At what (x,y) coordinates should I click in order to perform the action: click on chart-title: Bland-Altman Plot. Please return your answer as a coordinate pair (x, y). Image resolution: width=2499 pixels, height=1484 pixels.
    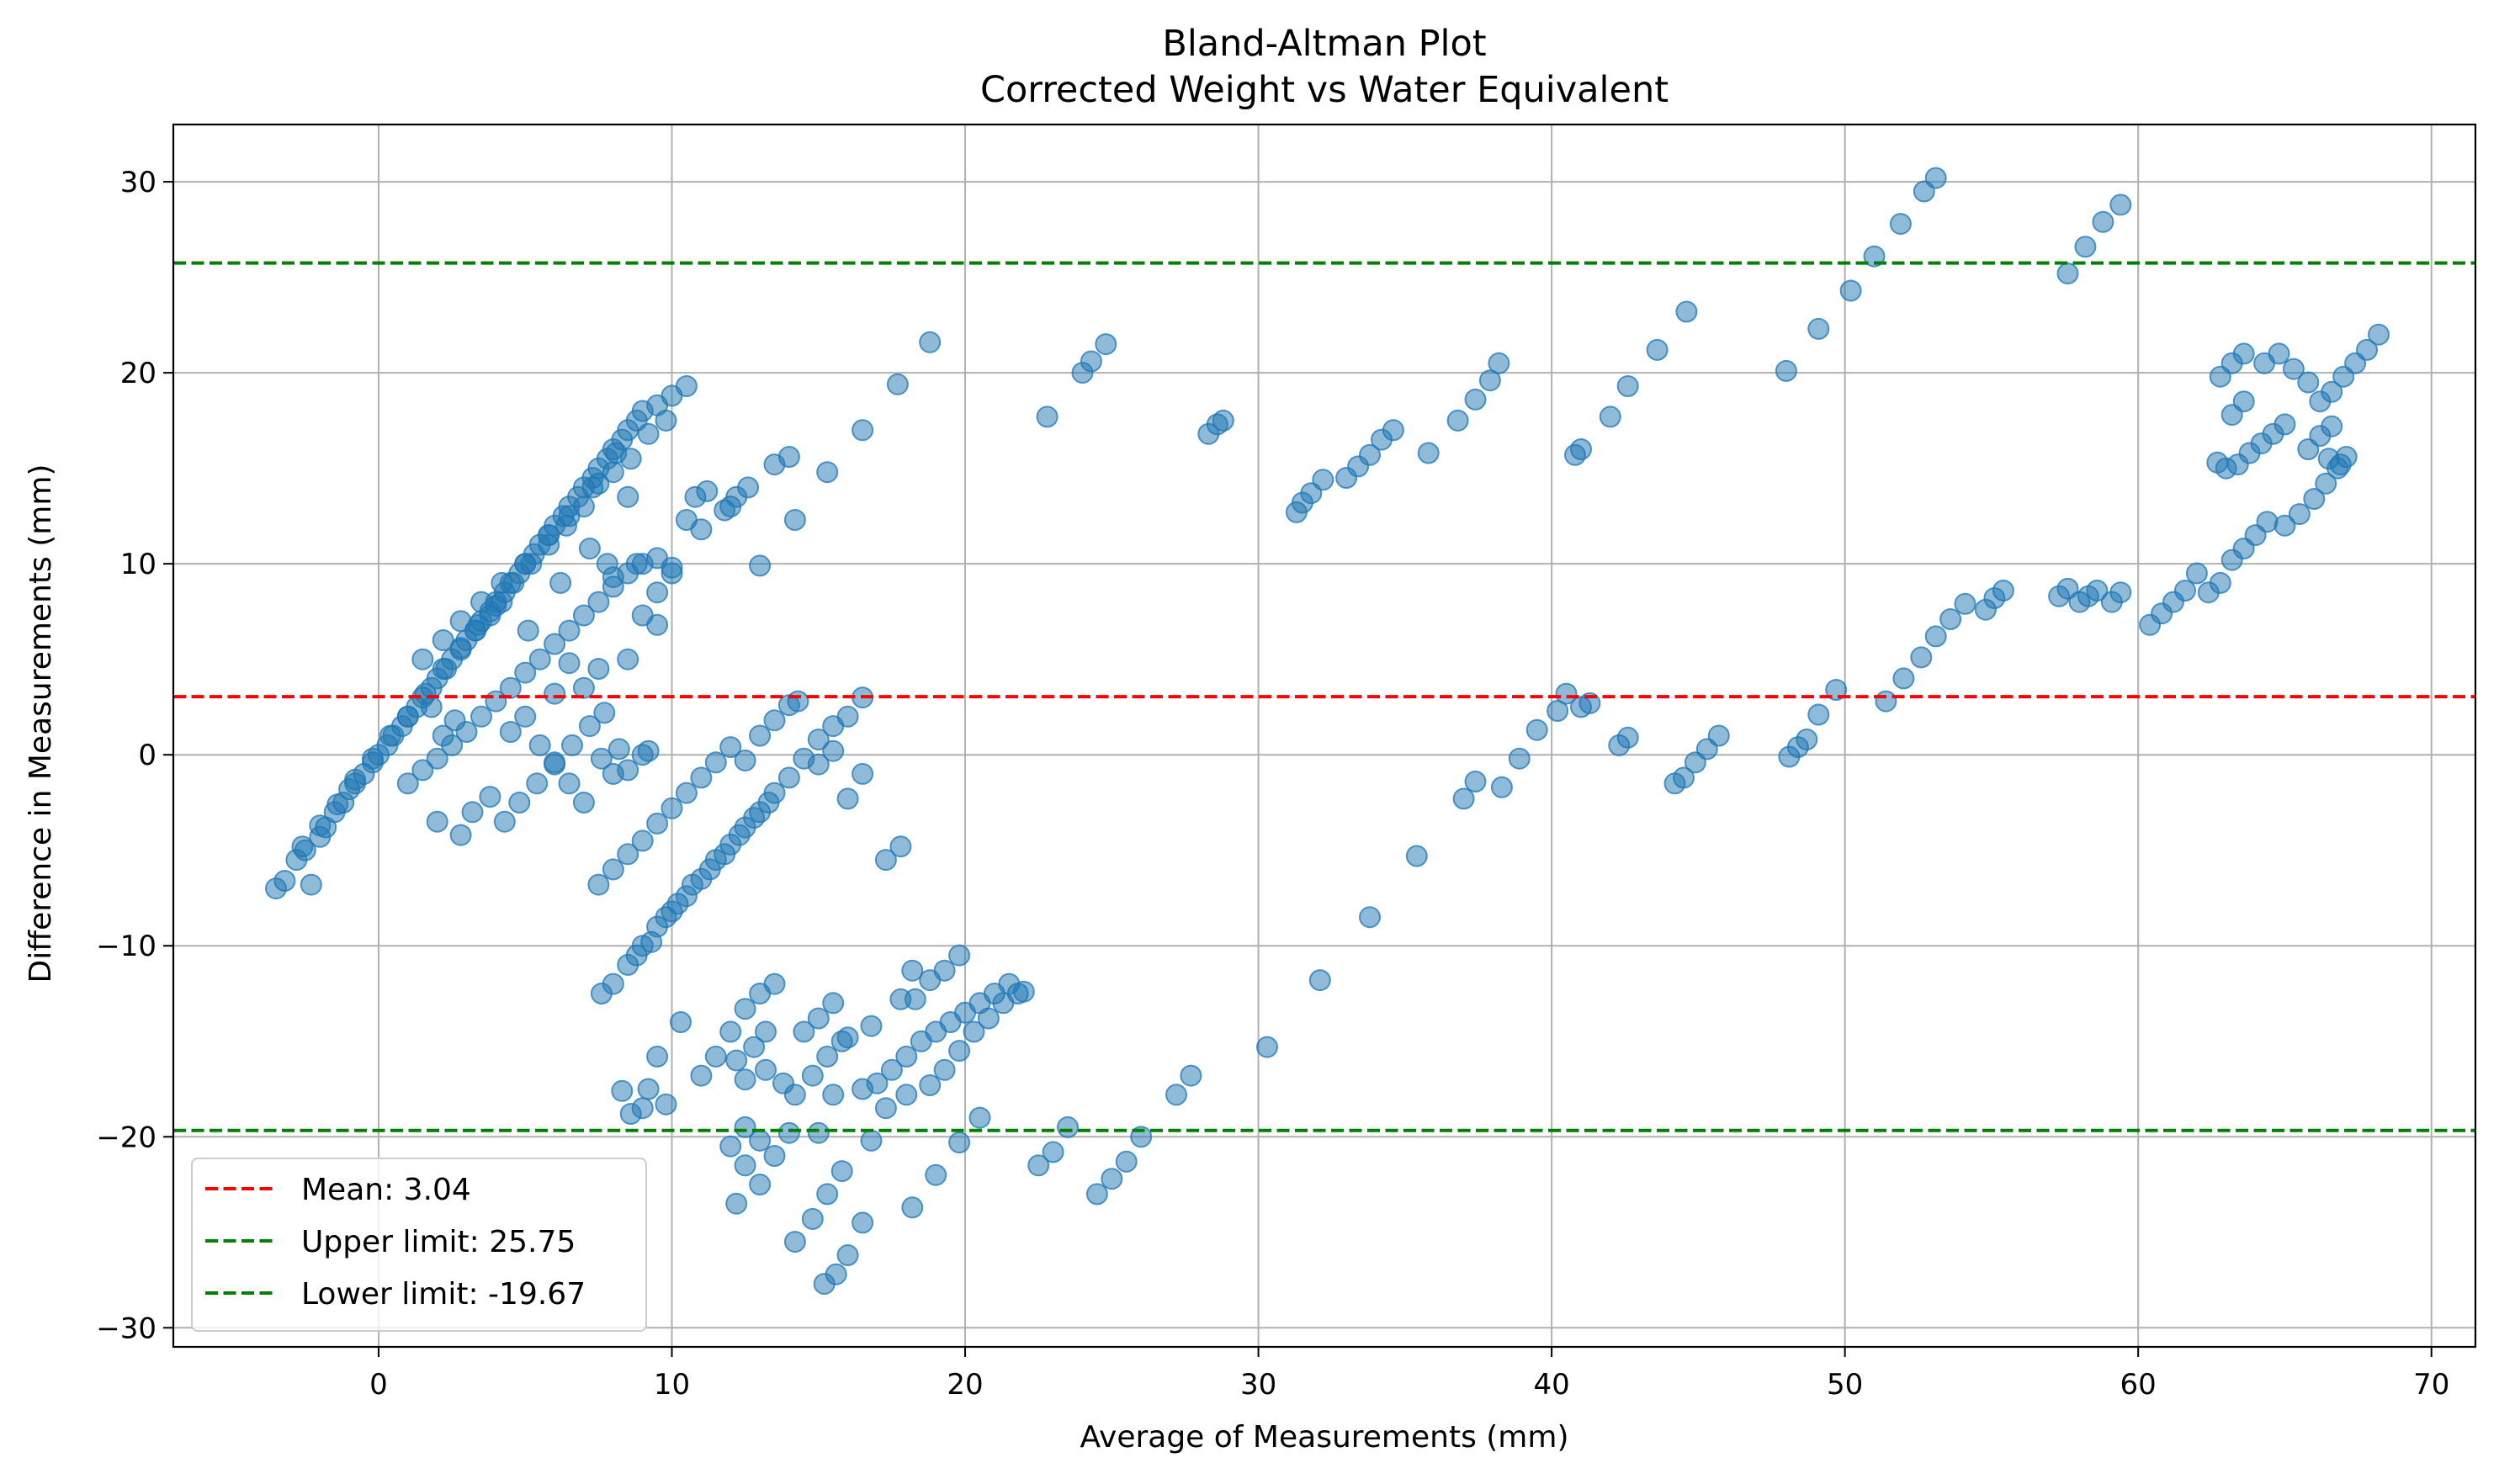
    Looking at the image, I should click on (1324, 44).